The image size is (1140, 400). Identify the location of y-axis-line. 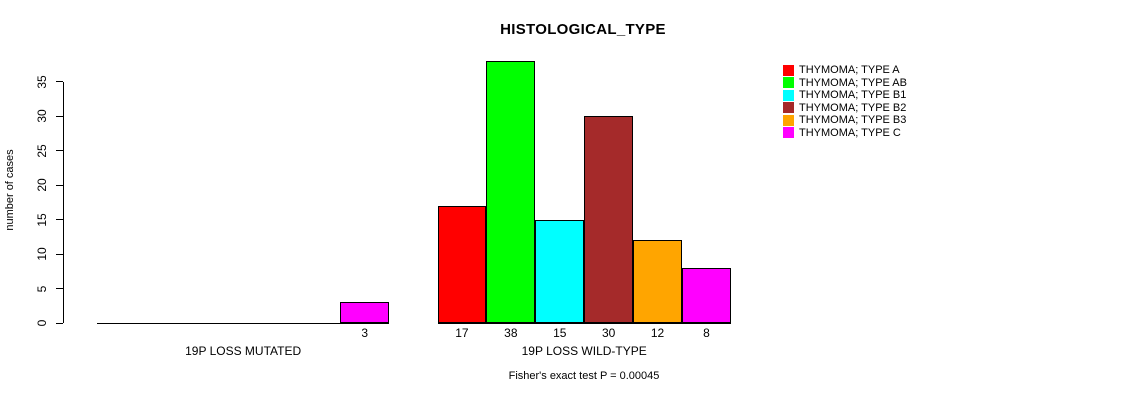
(63, 202).